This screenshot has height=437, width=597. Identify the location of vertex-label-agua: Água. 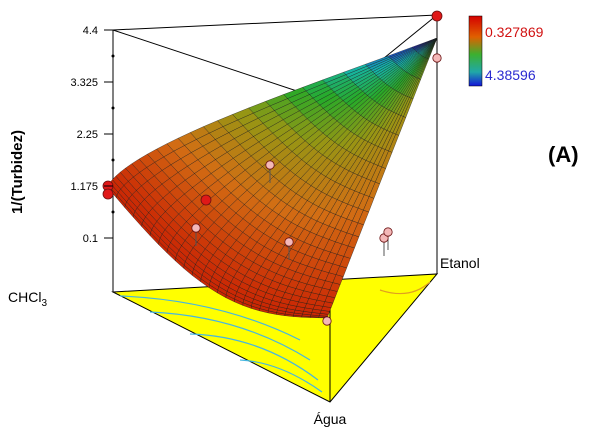
(330, 419).